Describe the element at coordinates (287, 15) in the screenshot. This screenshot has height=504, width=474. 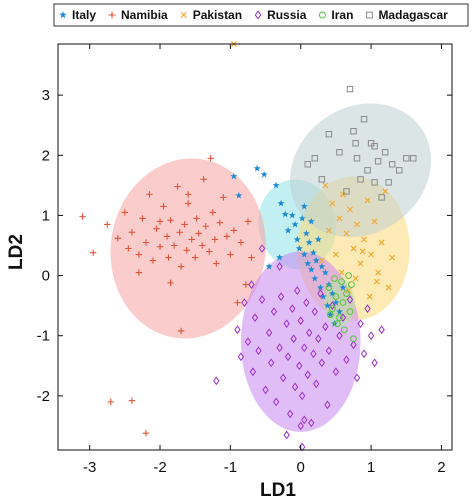
I see `legend-label-russia: Russia` at that location.